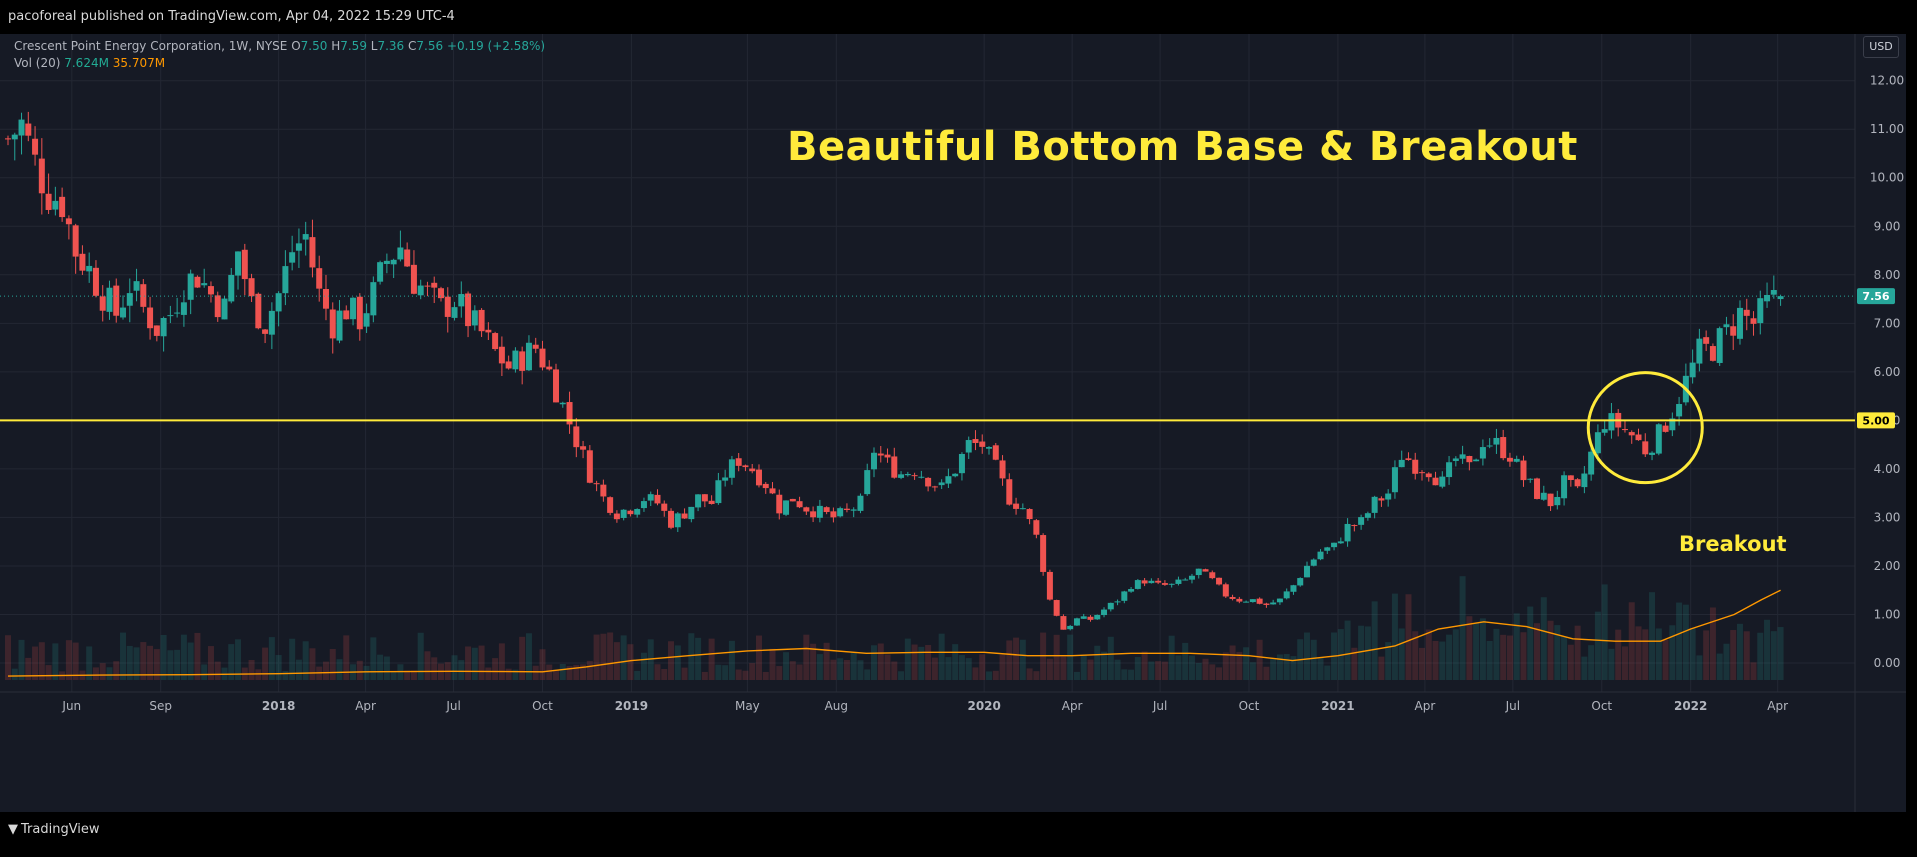 The height and width of the screenshot is (857, 1917). What do you see at coordinates (418, 46) in the screenshot?
I see `ohlc-values: O7.50 H7.59 L7.36 C7.56 +0.19 (+2.58%)` at bounding box center [418, 46].